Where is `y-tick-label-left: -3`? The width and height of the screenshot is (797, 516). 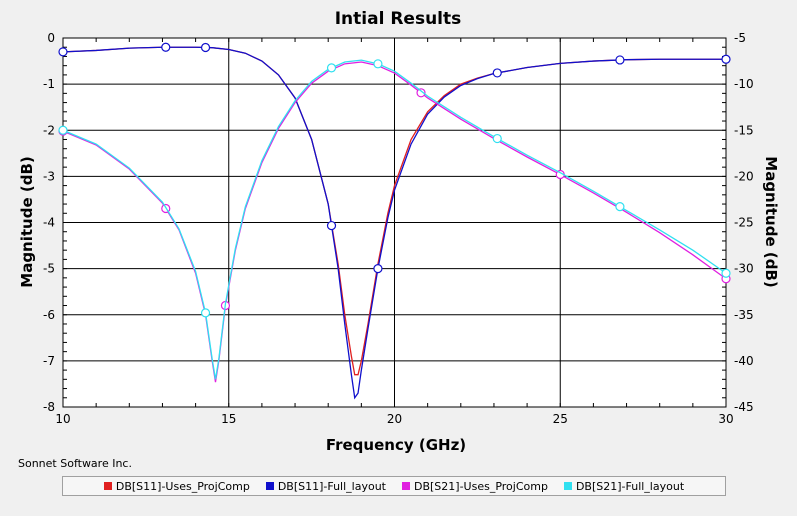
y-tick-label-left: -3 is located at coordinates (49, 176).